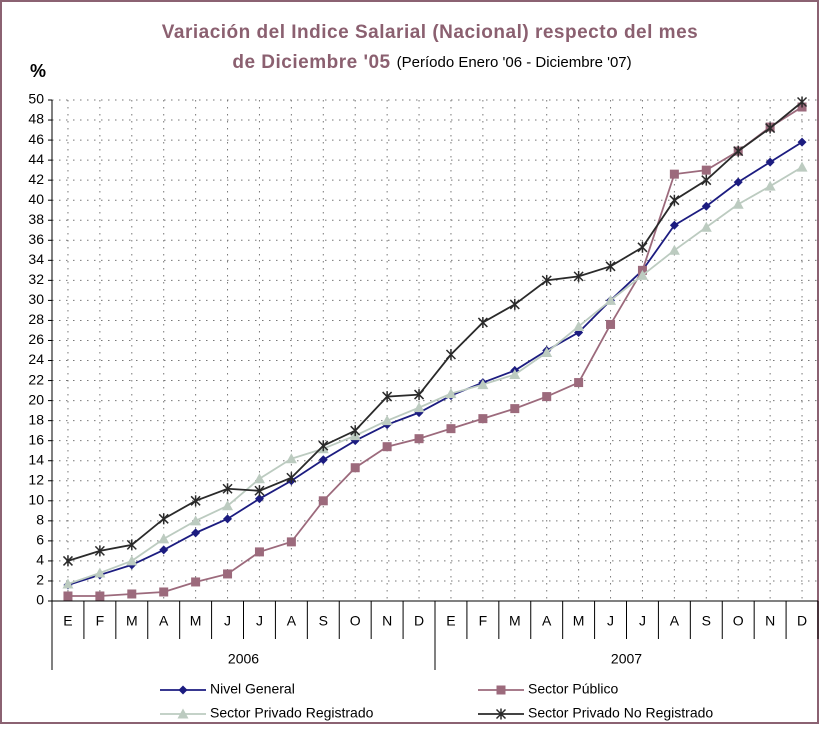  What do you see at coordinates (38, 71) in the screenshot?
I see `y-axis-label: %` at bounding box center [38, 71].